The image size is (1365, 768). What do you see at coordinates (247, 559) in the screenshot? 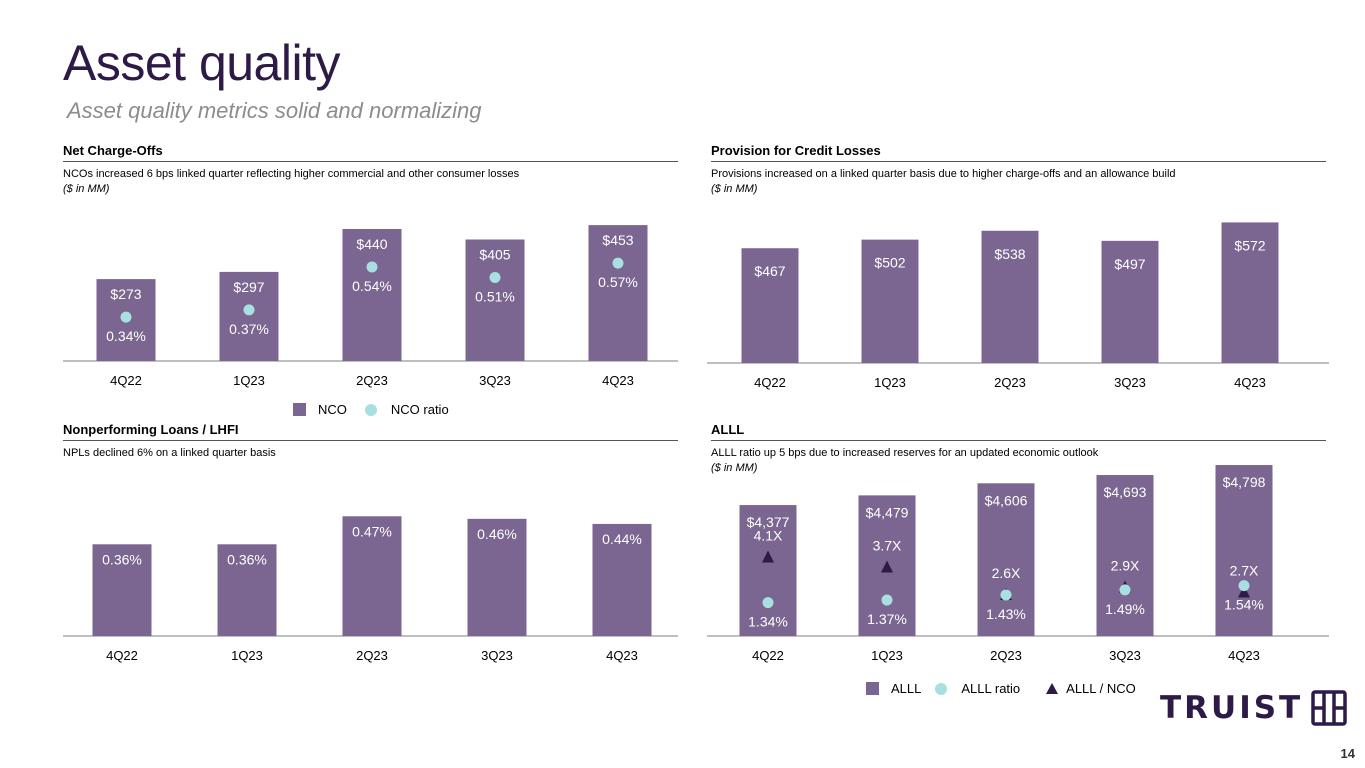
I see `bar-value-label: 0.36%` at bounding box center [247, 559].